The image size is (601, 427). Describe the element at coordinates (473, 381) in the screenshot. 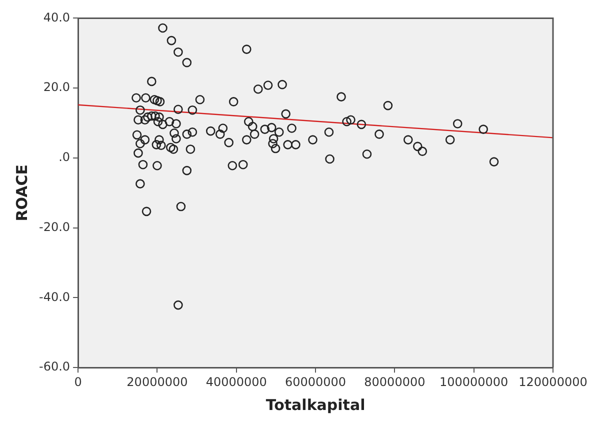

I see `x-tick-label: 100000000` at that location.